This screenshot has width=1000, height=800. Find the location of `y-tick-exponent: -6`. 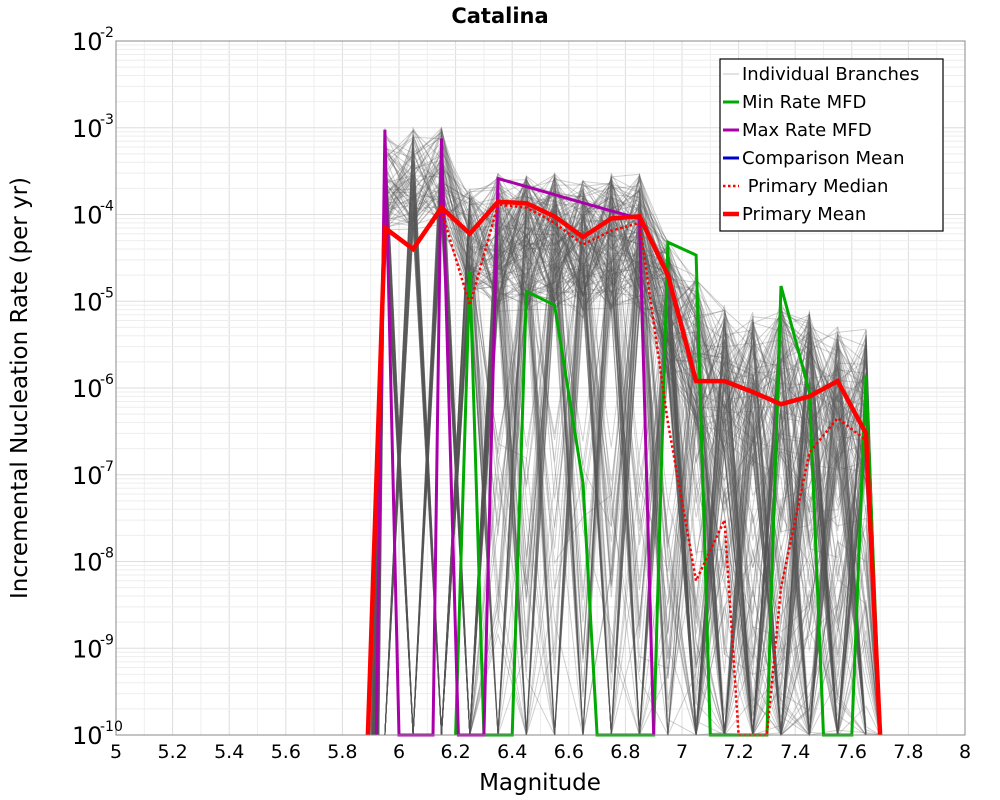

y-tick-exponent: -6 is located at coordinates (107, 380).